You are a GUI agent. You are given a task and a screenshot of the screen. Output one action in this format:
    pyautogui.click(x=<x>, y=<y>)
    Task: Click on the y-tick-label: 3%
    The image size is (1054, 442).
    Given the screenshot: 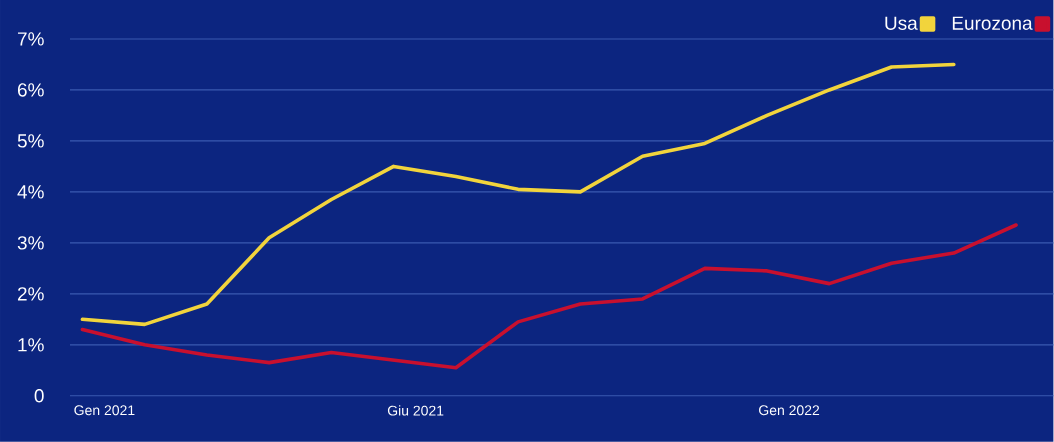 What is the action you would take?
    pyautogui.click(x=30, y=243)
    